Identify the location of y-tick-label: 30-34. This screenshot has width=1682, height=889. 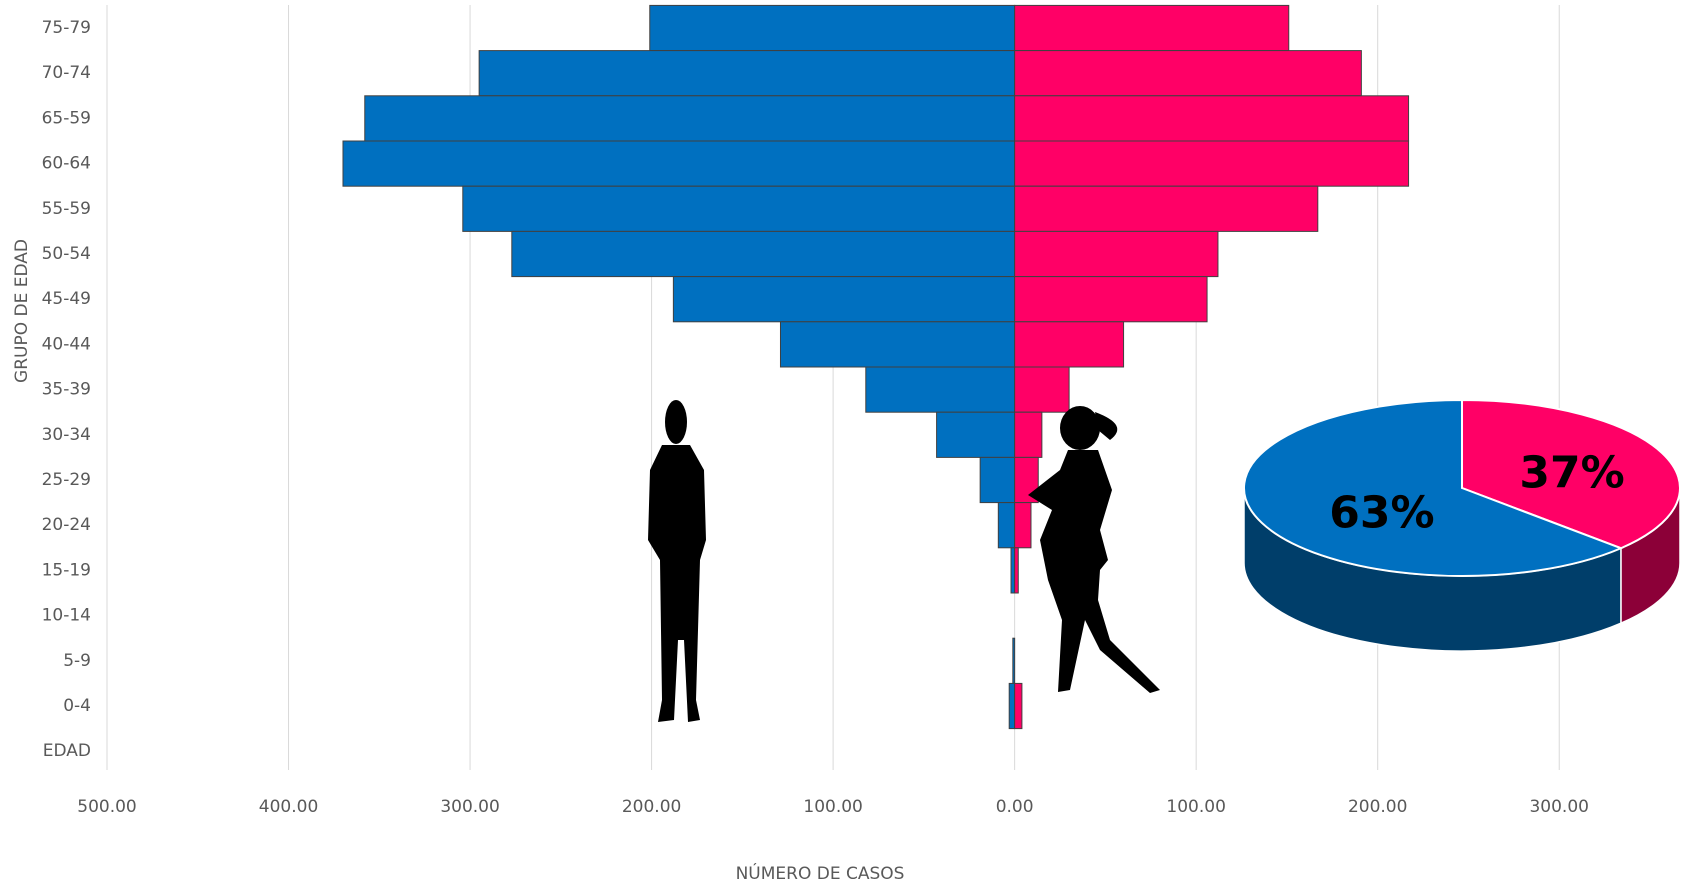
(66, 435).